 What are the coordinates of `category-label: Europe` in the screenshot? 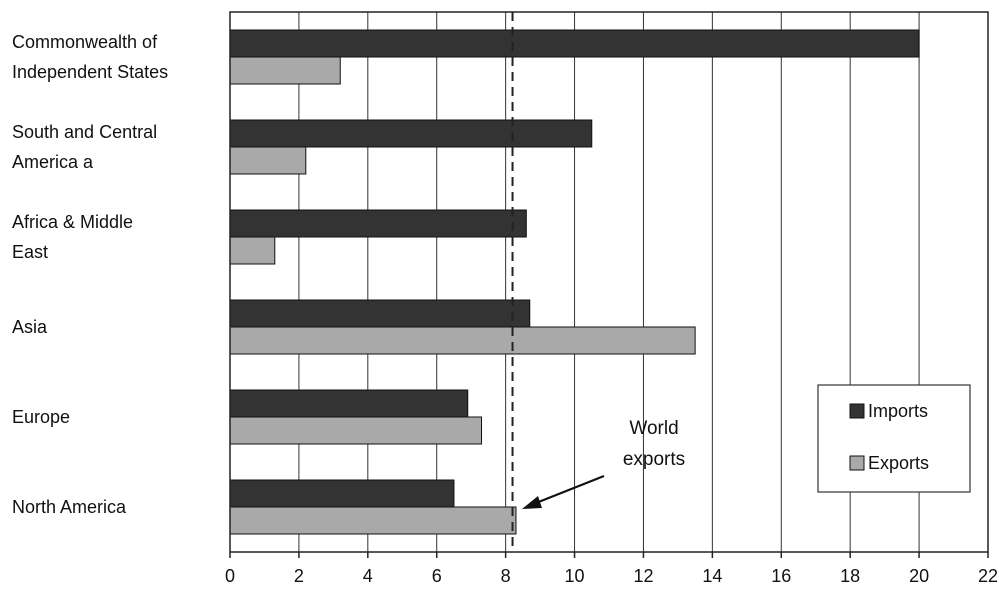 It's located at (41, 417).